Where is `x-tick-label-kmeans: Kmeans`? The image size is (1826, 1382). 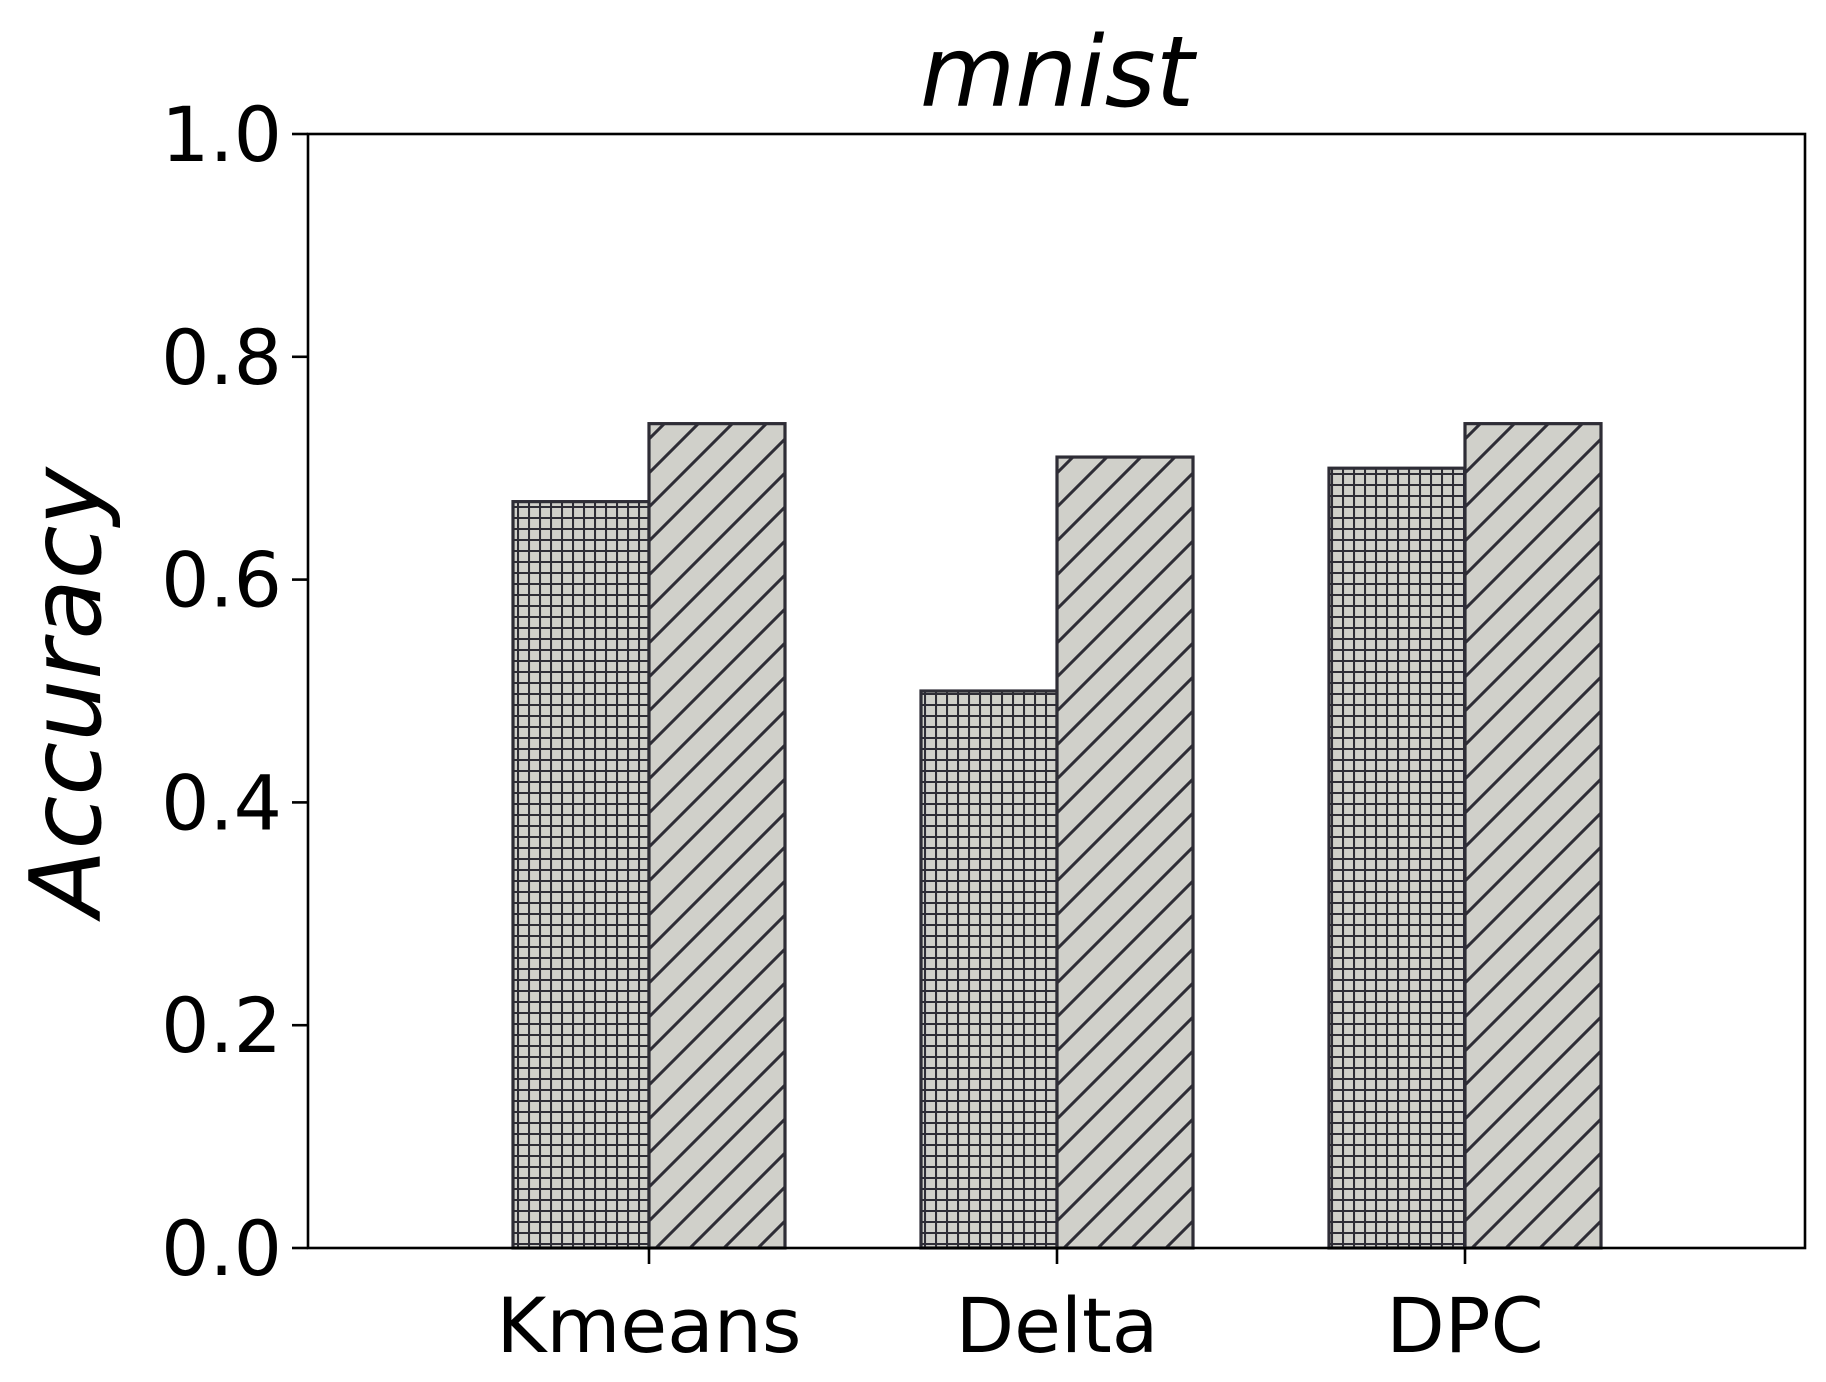
x-tick-label-kmeans: Kmeans is located at coordinates (649, 1325).